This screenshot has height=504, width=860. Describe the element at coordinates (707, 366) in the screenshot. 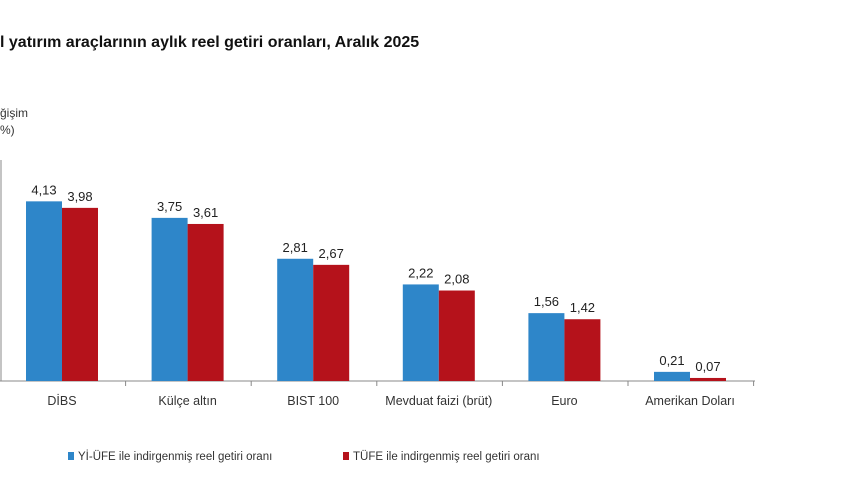

I see `data-label: 0,07` at that location.